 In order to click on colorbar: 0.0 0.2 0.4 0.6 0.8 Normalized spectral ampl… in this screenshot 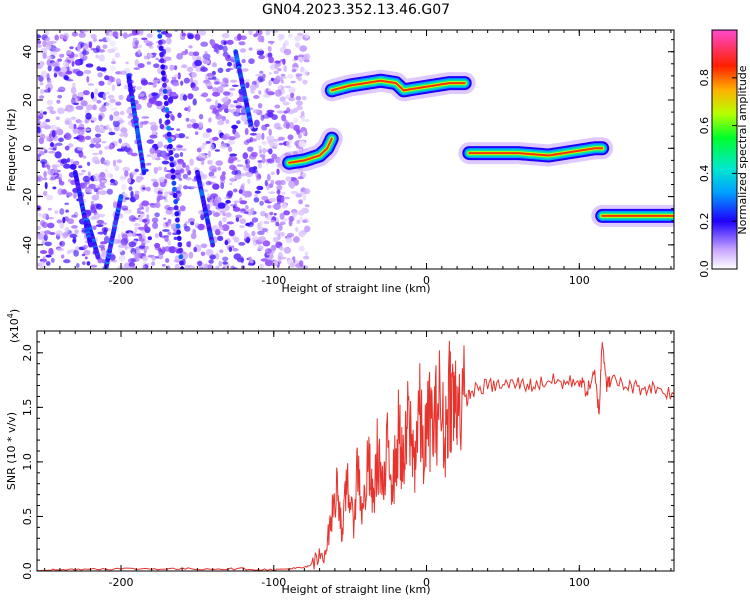, I will do `click(723, 153)`.